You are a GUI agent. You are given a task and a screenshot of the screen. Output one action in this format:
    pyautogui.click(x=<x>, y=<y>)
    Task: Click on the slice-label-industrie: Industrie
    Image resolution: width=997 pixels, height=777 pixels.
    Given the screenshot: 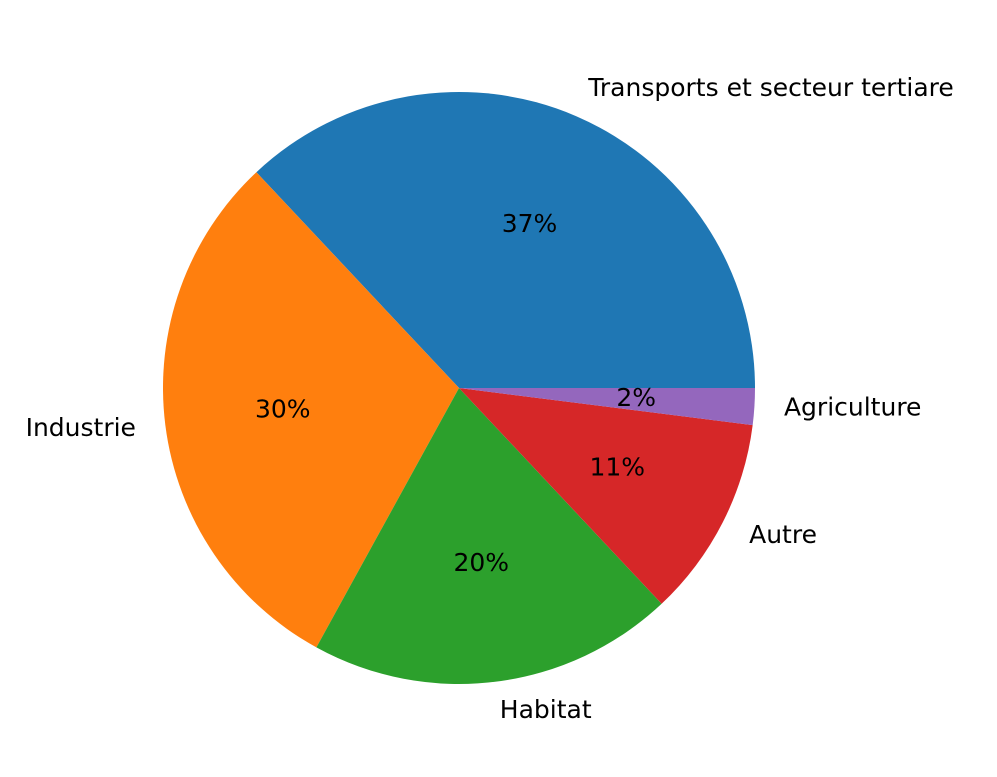 What is the action you would take?
    pyautogui.click(x=81, y=427)
    